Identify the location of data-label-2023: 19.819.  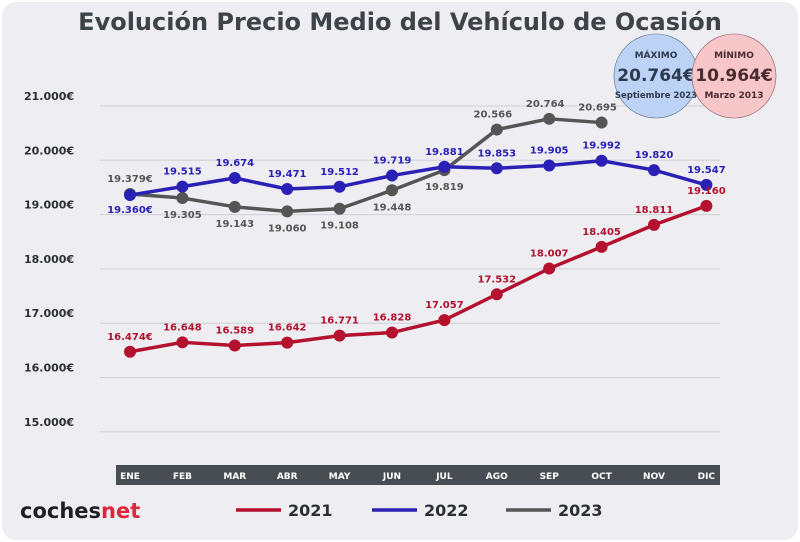
(444, 187).